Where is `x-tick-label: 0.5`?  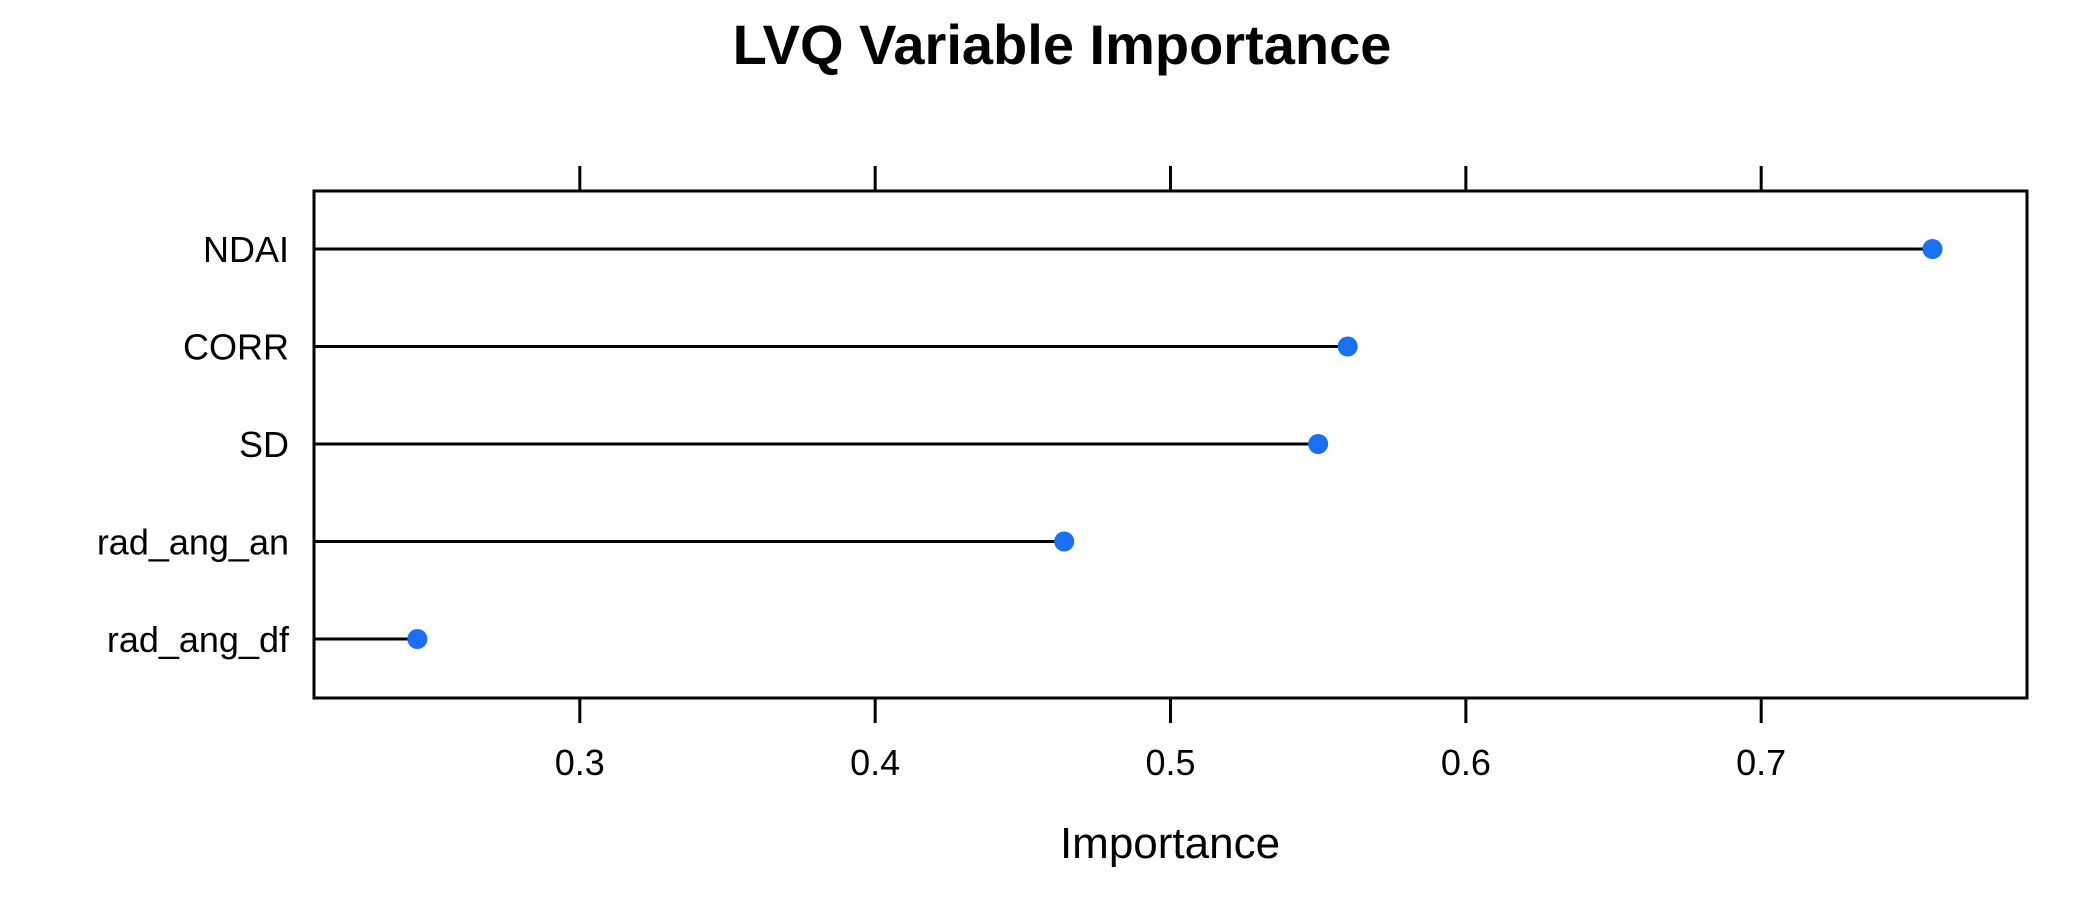 x-tick-label: 0.5 is located at coordinates (1170, 762).